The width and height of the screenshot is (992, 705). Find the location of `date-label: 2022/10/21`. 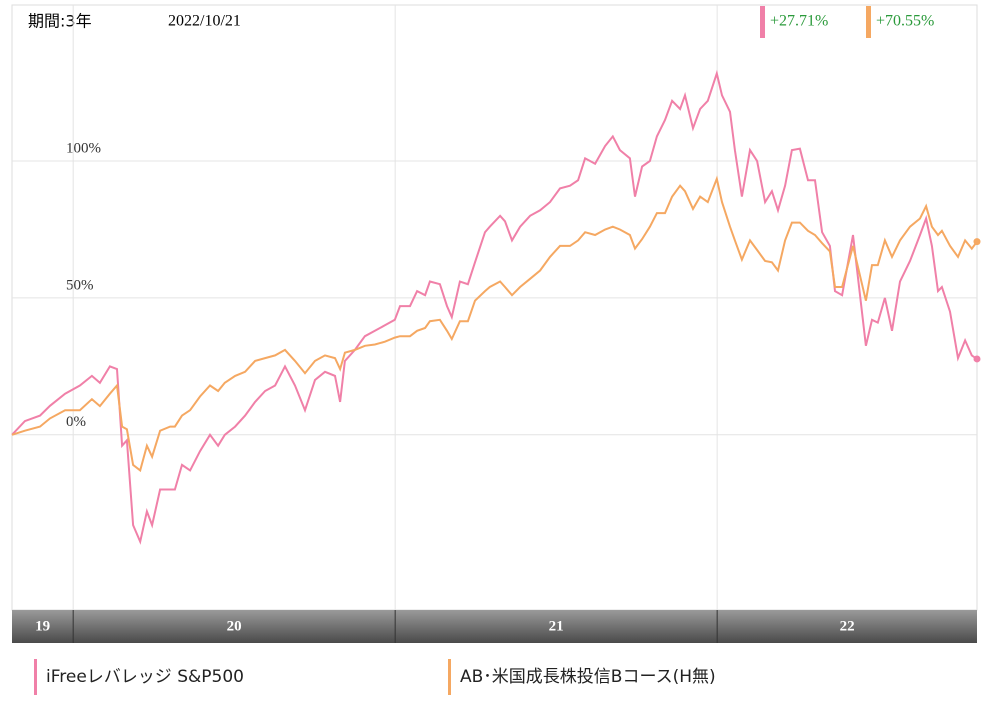

date-label: 2022/10/21 is located at coordinates (204, 21).